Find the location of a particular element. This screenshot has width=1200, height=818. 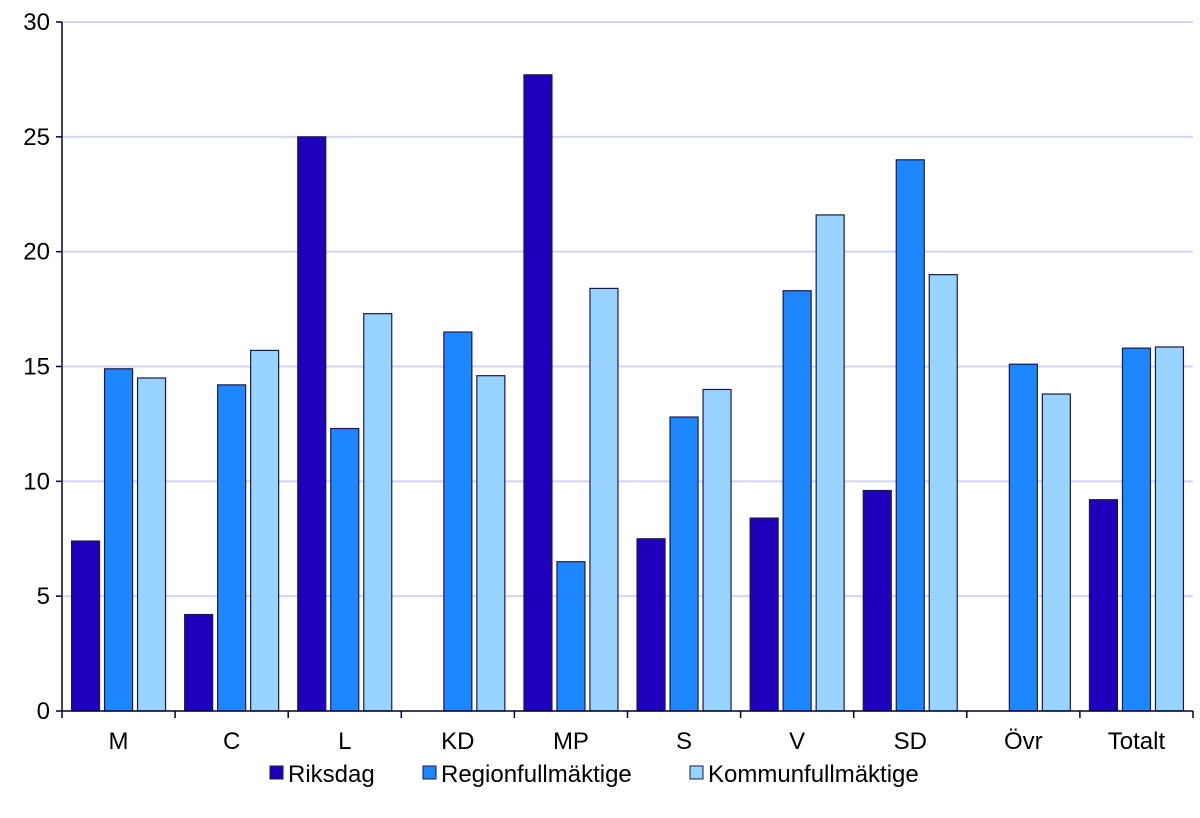

y-tick-label: 5 is located at coordinates (43, 596).